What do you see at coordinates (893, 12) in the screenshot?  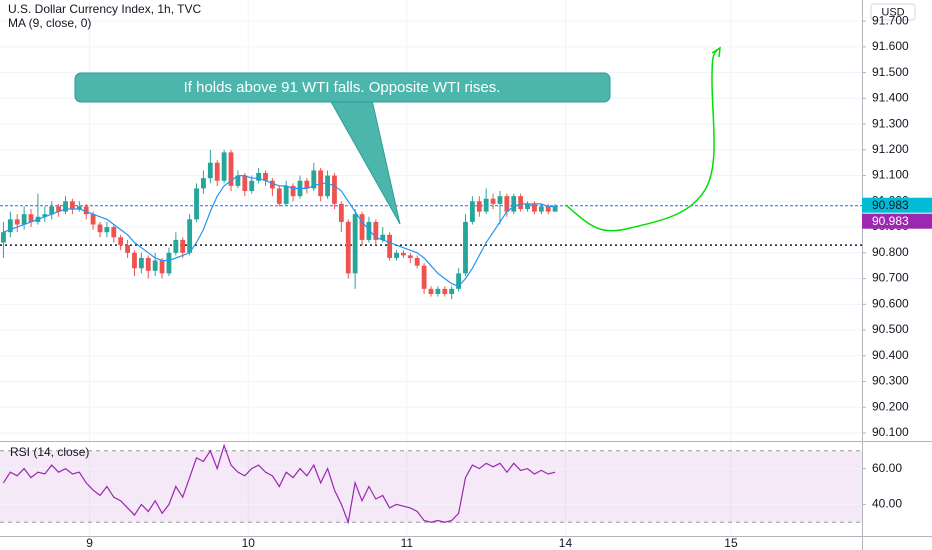 I see `currency-box` at bounding box center [893, 12].